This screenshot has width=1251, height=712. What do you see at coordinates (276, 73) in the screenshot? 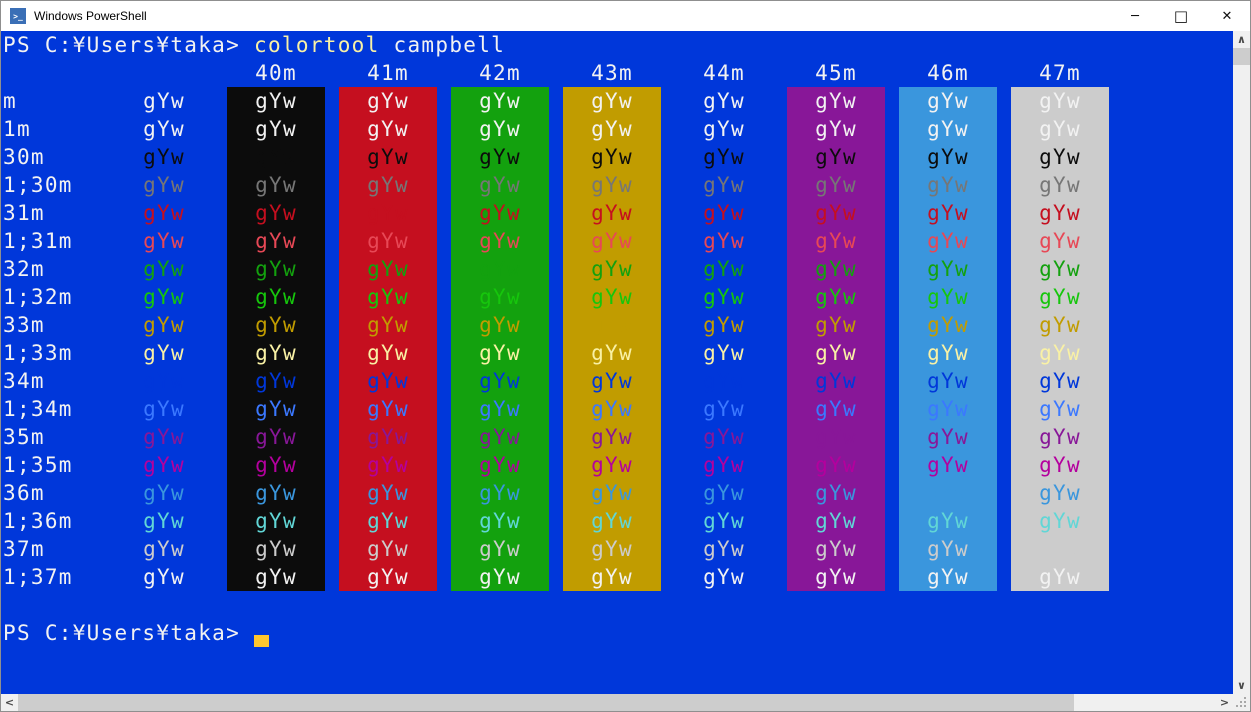
I see `column-header: 40m` at bounding box center [276, 73].